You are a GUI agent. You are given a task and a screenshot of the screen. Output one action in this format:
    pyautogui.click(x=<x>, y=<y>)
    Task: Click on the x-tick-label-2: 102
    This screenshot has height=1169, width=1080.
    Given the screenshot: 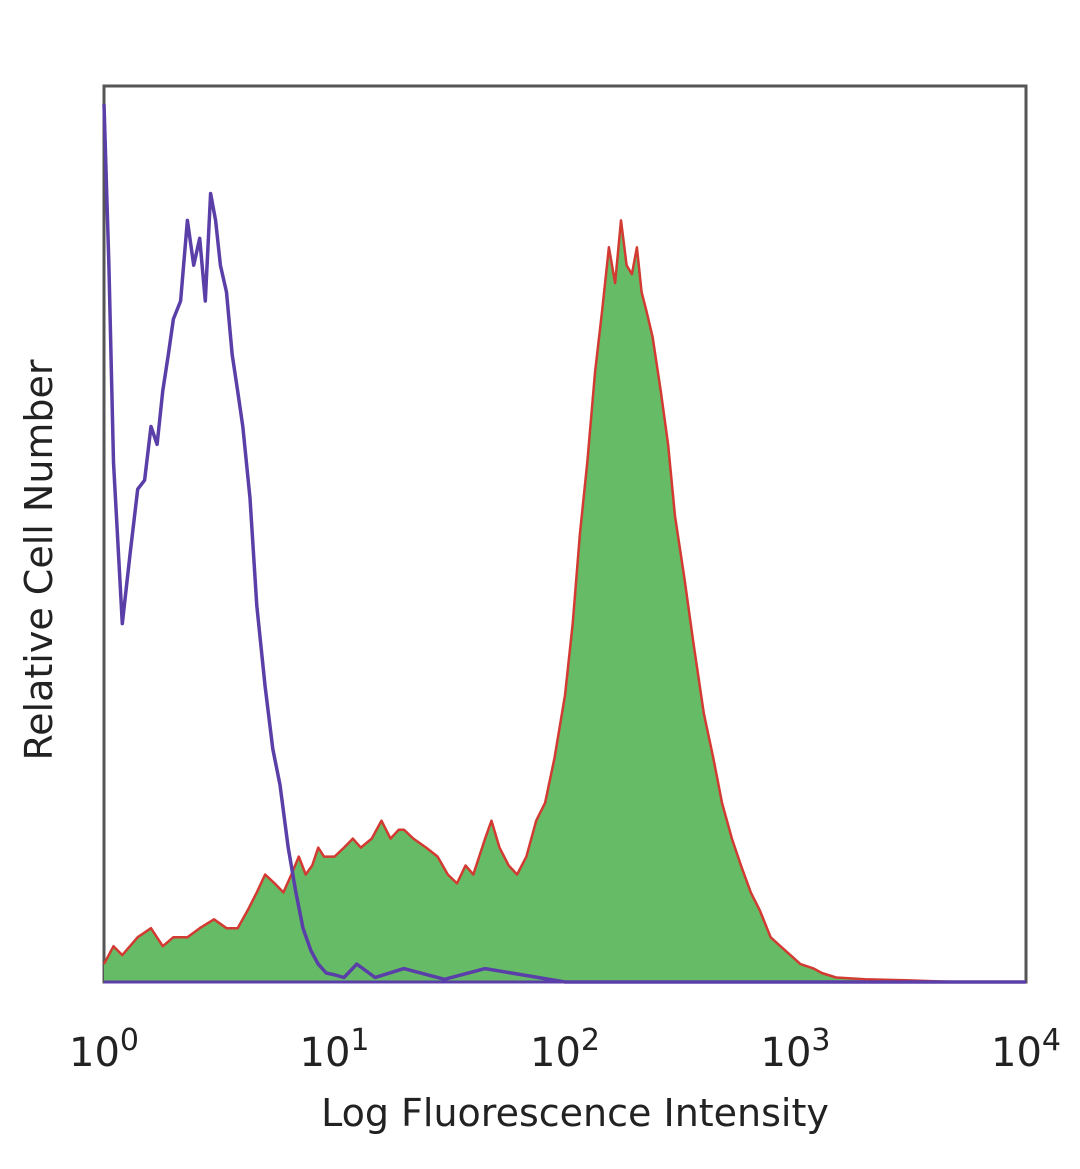 What is the action you would take?
    pyautogui.click(x=565, y=1049)
    